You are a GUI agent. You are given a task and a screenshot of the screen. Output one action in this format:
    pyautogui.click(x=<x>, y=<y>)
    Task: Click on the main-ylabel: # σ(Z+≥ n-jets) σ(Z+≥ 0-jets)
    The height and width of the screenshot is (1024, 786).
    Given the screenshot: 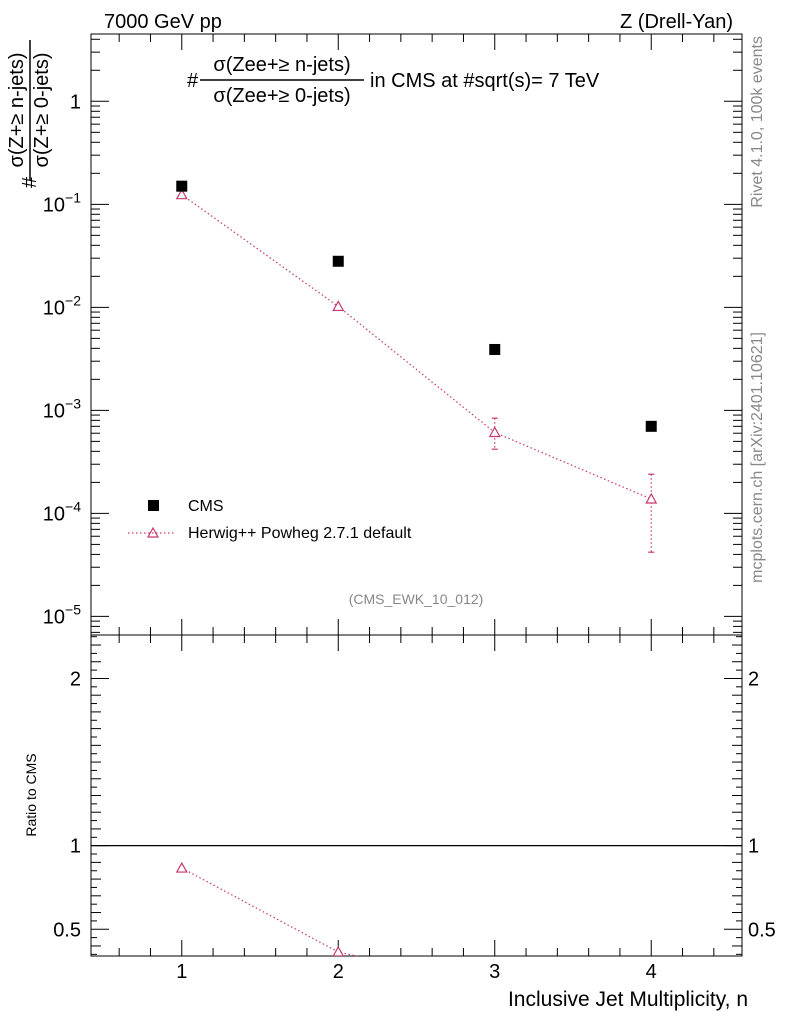 What is the action you would take?
    pyautogui.click(x=29, y=114)
    